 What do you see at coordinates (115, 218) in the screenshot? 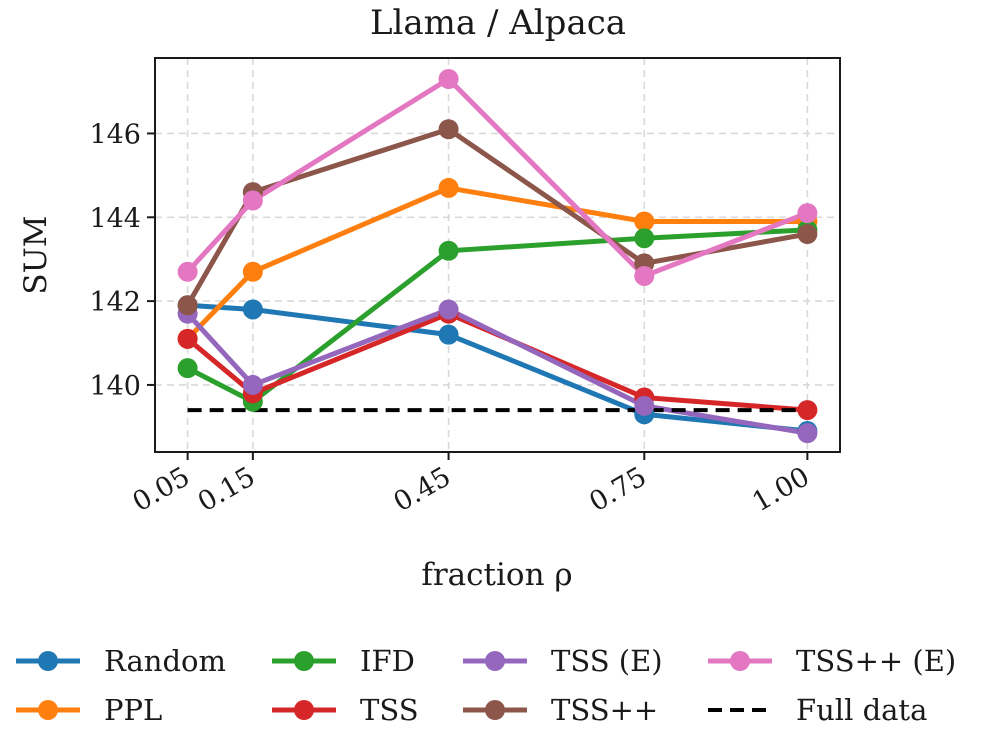
I see `y-tick-label: 144` at bounding box center [115, 218].